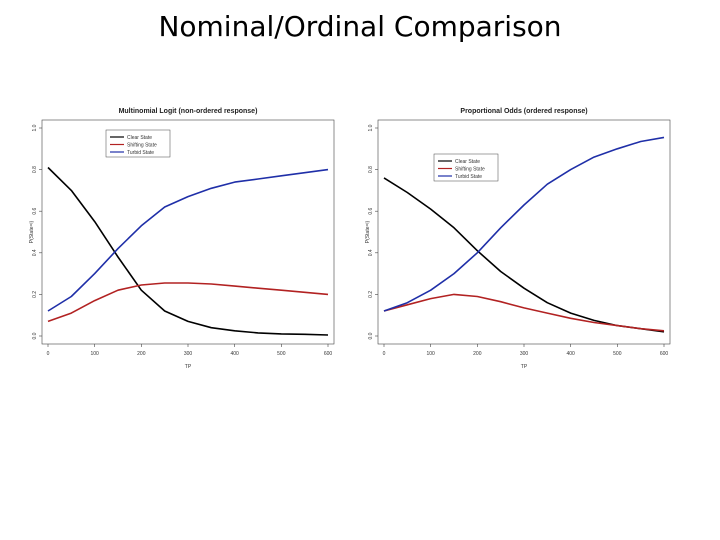  I want to click on series-line-clear-state, so click(188, 251).